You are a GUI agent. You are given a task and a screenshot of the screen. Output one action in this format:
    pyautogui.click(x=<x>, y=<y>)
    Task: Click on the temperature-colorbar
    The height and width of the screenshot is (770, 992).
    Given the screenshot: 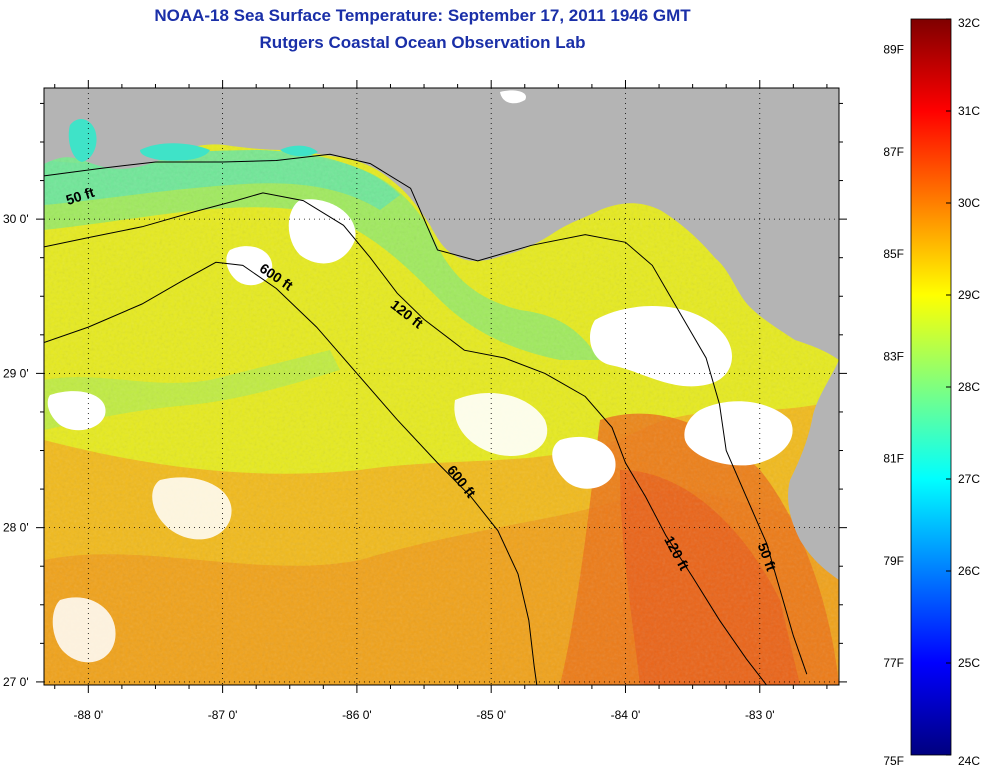 What is the action you would take?
    pyautogui.click(x=931, y=387)
    